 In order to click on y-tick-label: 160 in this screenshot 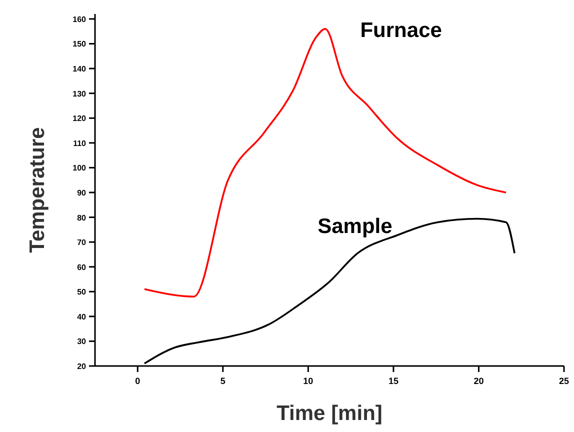, I will do `click(79, 19)`.